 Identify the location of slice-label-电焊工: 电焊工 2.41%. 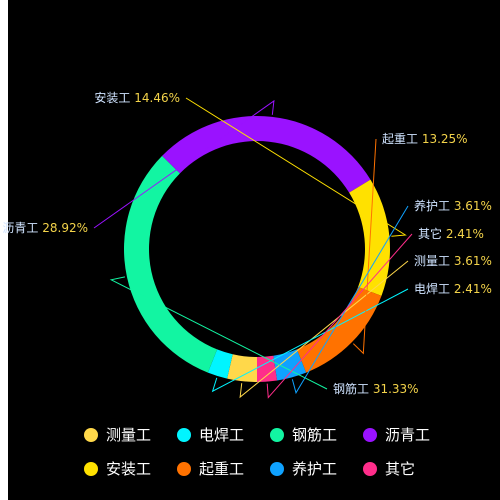
(453, 288).